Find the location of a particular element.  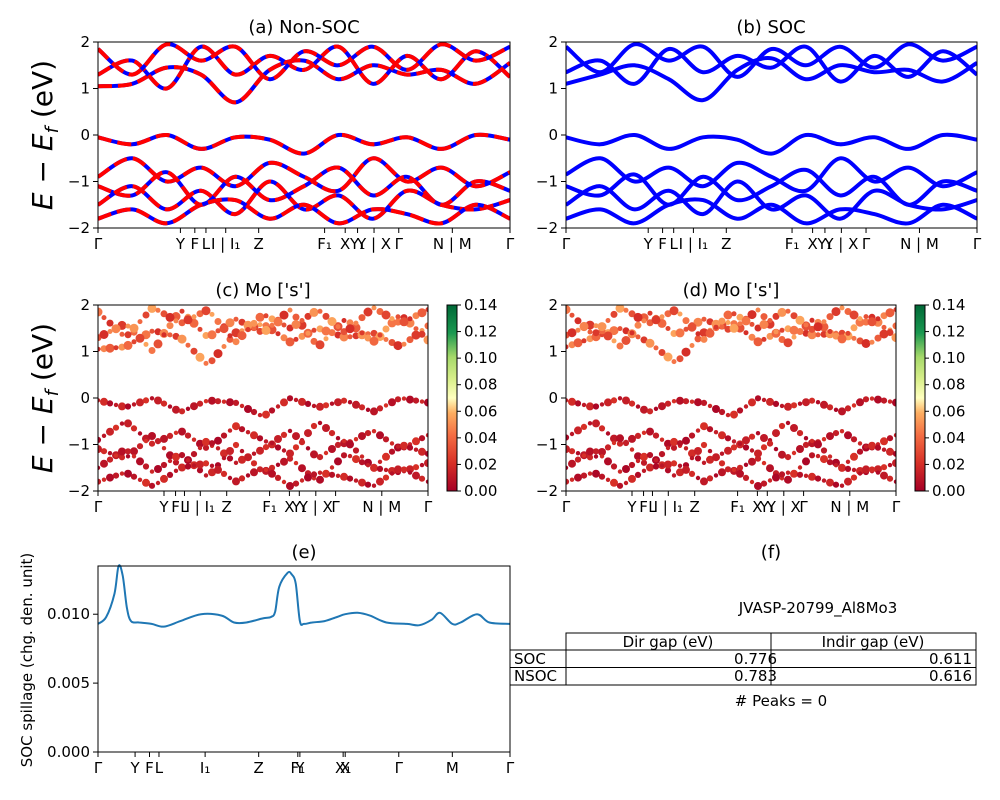

y-axis-label-top: E − Ef (eV) is located at coordinates (44, 135).